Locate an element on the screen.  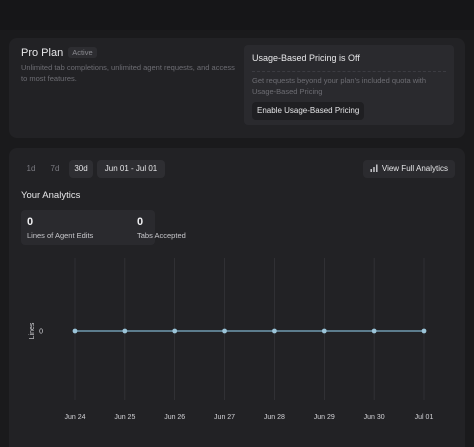
stat-agent-edits-value: 0 is located at coordinates (30, 222).